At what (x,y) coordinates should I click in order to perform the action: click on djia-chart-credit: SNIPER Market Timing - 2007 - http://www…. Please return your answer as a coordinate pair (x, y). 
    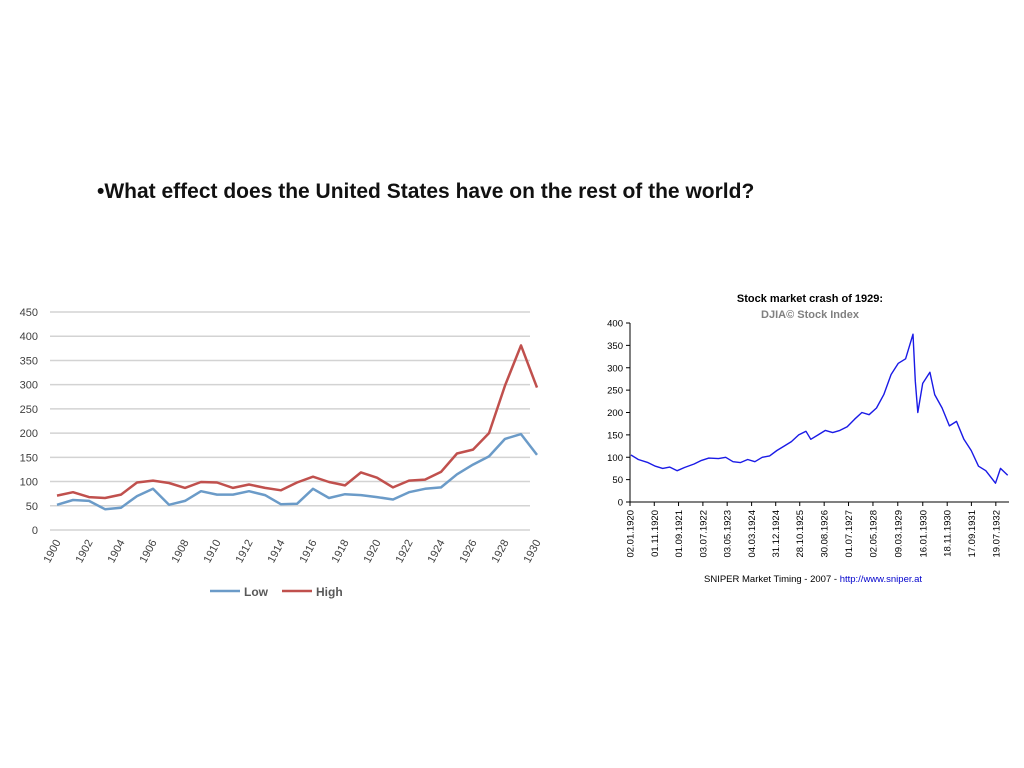
    Looking at the image, I should click on (813, 579).